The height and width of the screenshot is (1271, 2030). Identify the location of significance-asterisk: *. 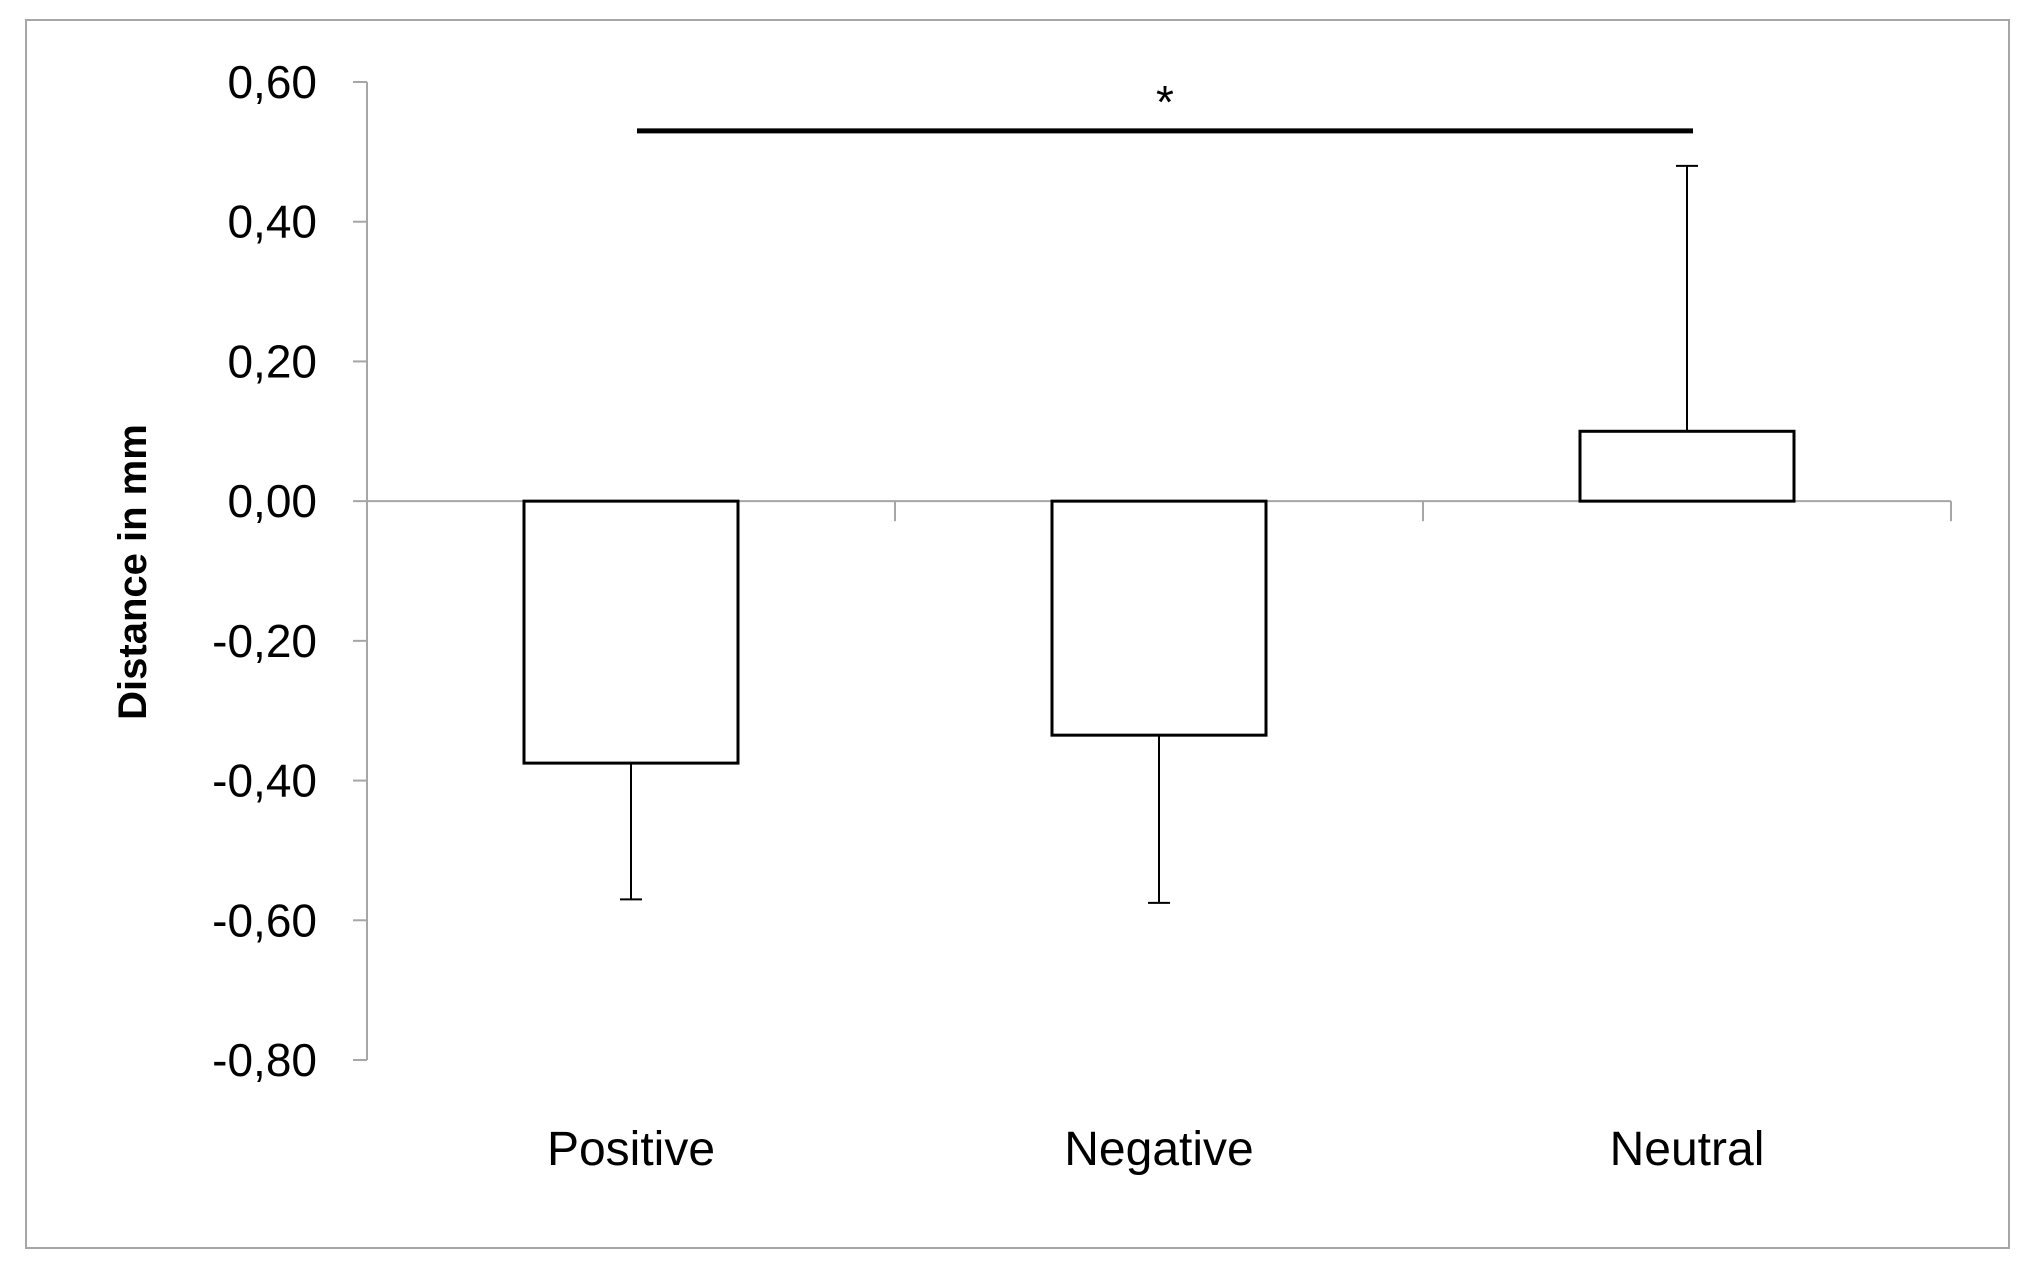
(1165, 102).